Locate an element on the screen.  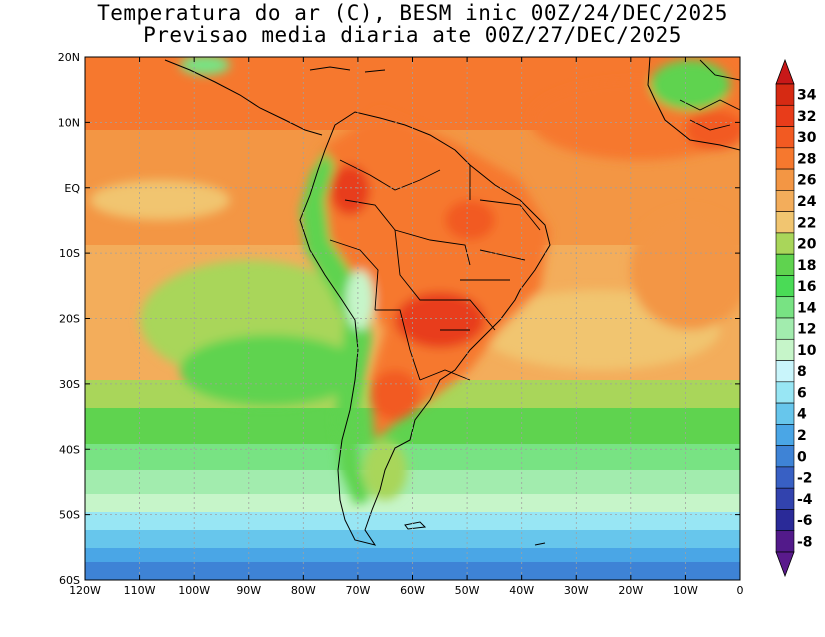
lat-label: 10S is located at coordinates (69, 253).